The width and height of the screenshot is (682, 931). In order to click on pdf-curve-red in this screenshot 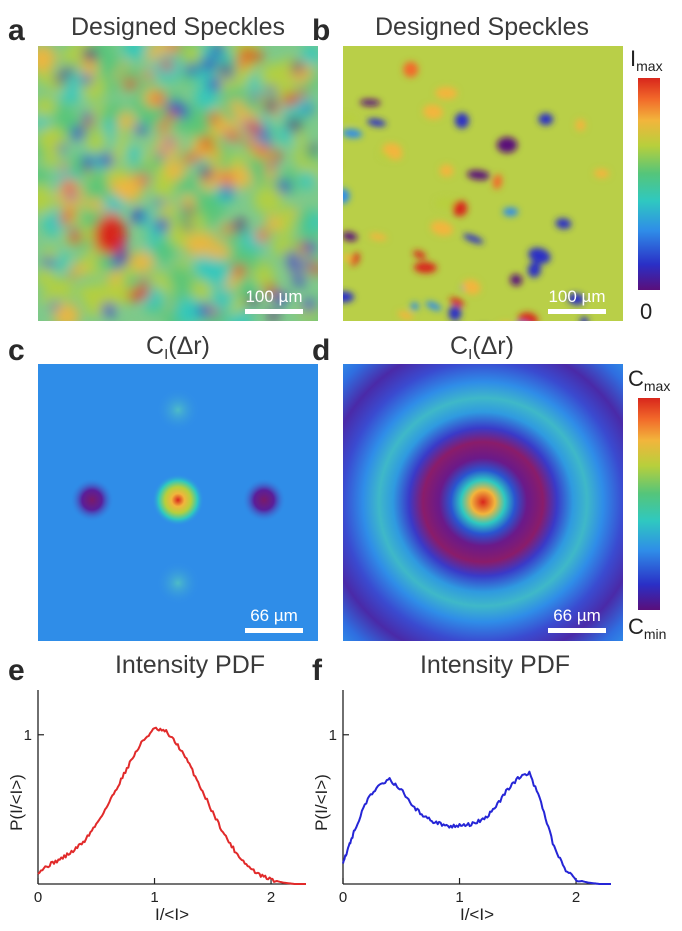, I will do `click(171, 805)`.